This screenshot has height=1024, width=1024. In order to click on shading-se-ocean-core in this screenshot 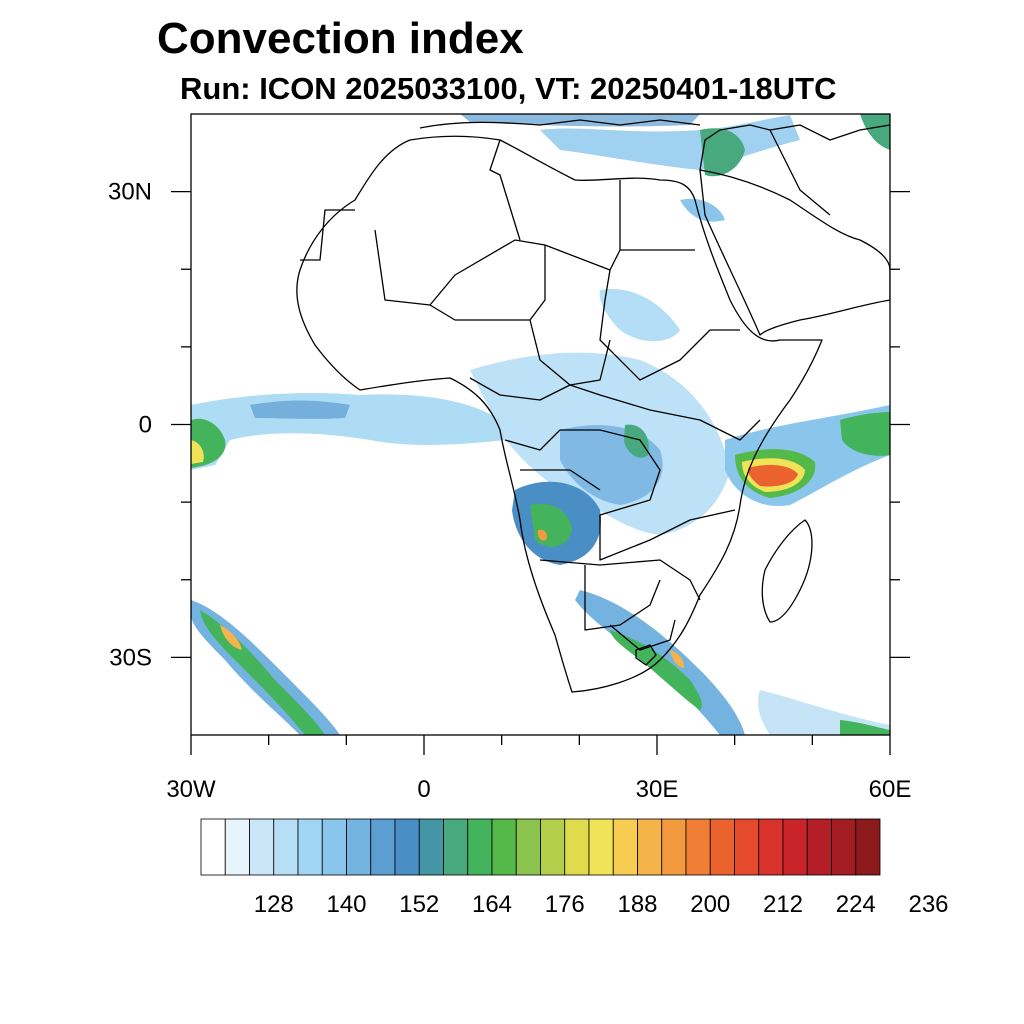, I will do `click(865, 727)`.